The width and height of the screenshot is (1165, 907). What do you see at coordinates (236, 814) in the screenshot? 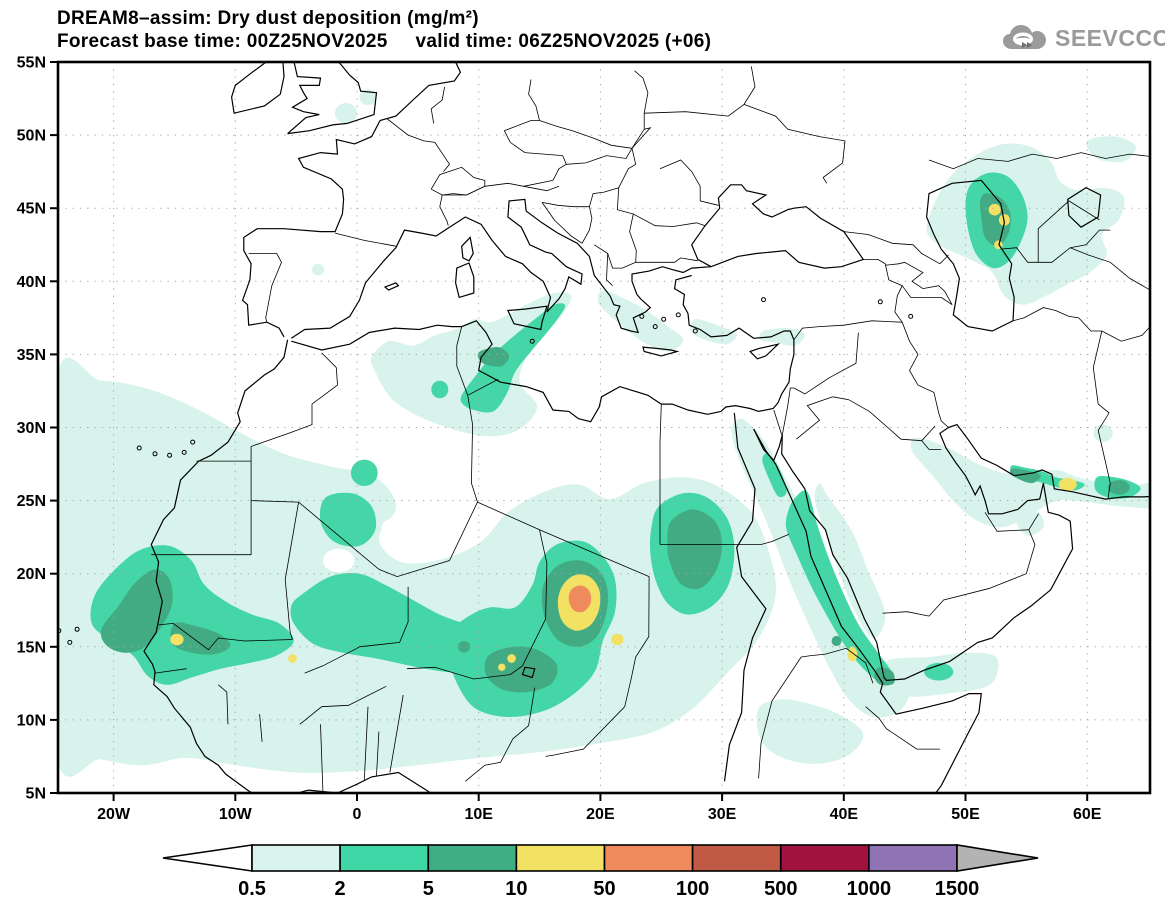
I see `lon-tick-label: 10W` at bounding box center [236, 814].